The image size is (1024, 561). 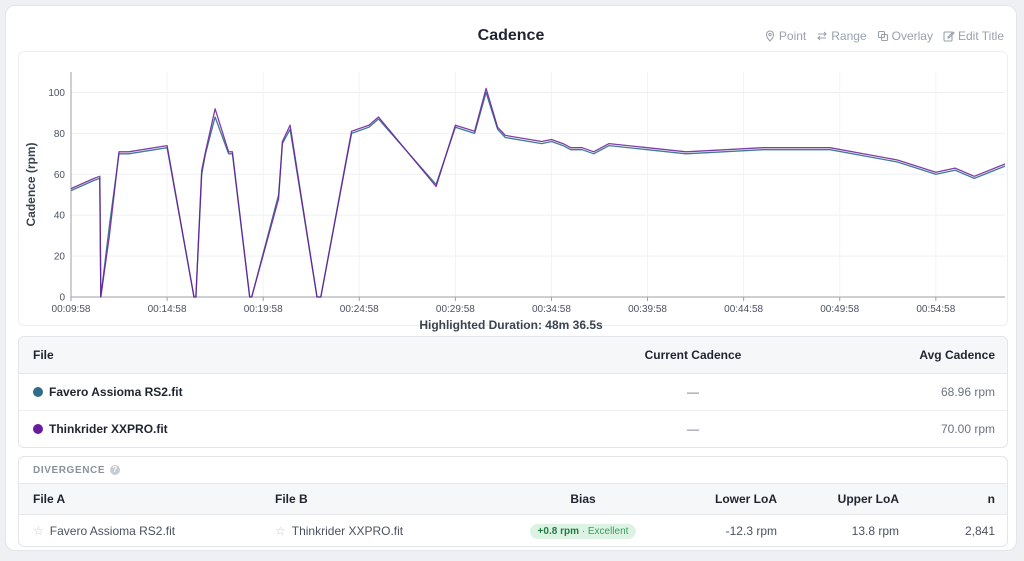 What do you see at coordinates (60, 257) in the screenshot?
I see `y-tick-label: 20` at bounding box center [60, 257].